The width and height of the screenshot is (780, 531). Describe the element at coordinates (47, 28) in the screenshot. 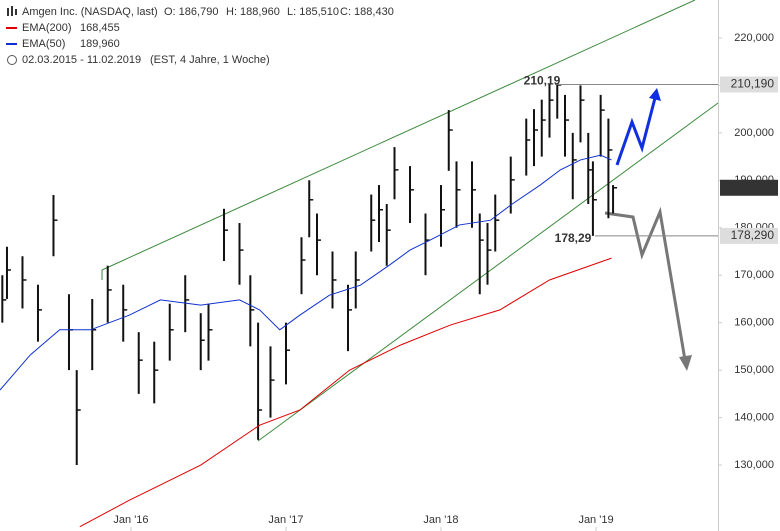

I see `legend-label: EMA(200)` at that location.